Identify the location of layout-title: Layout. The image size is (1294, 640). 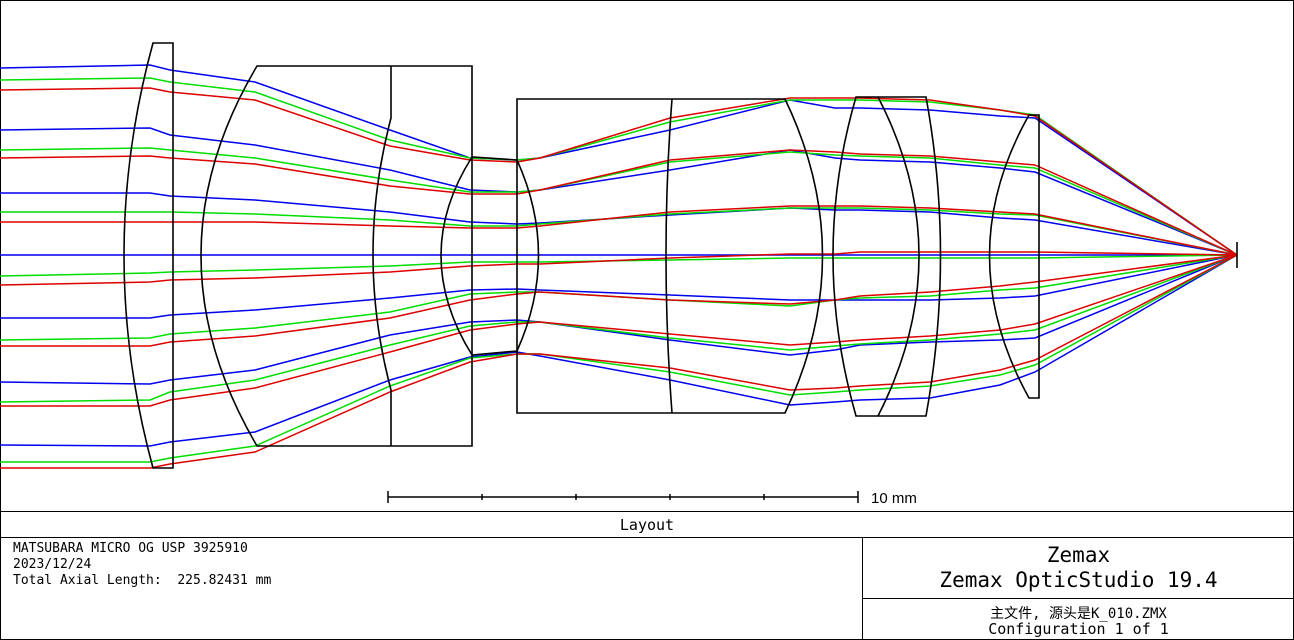
(647, 525).